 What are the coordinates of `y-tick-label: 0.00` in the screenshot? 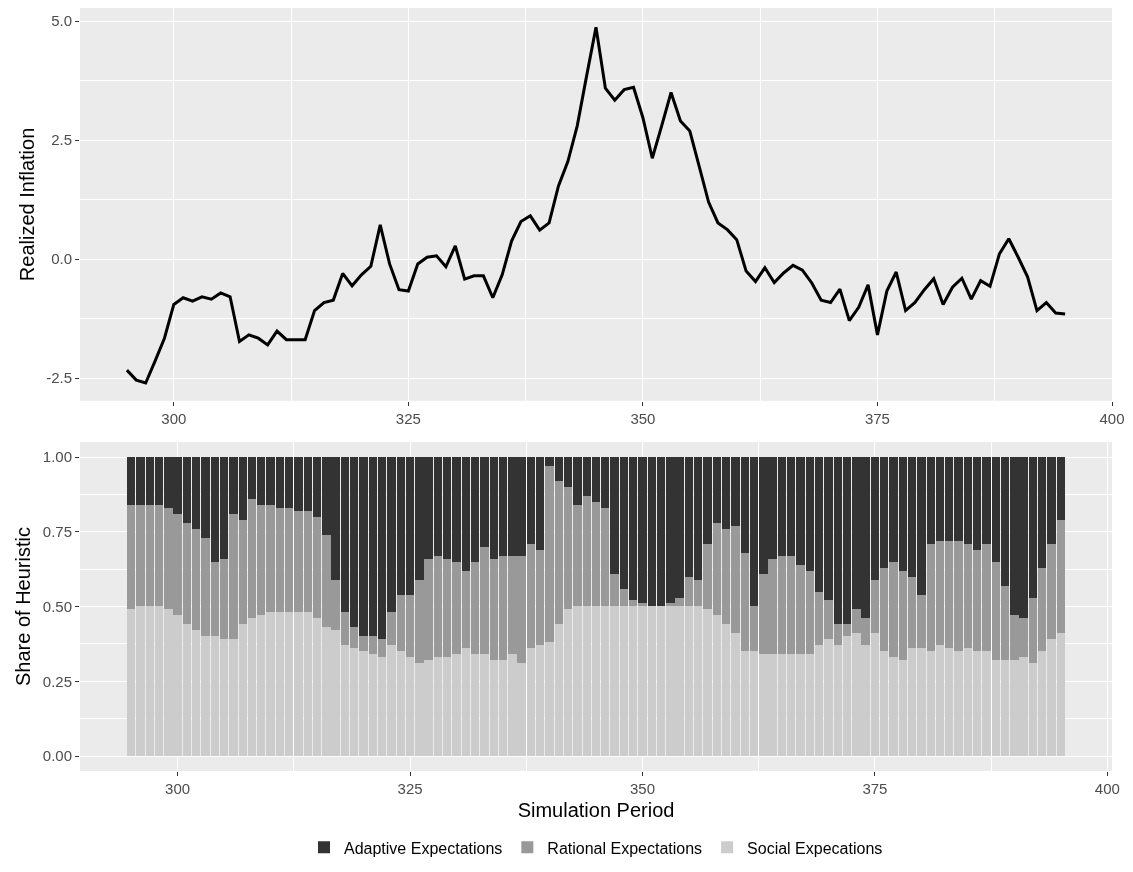 It's located at (57, 756).